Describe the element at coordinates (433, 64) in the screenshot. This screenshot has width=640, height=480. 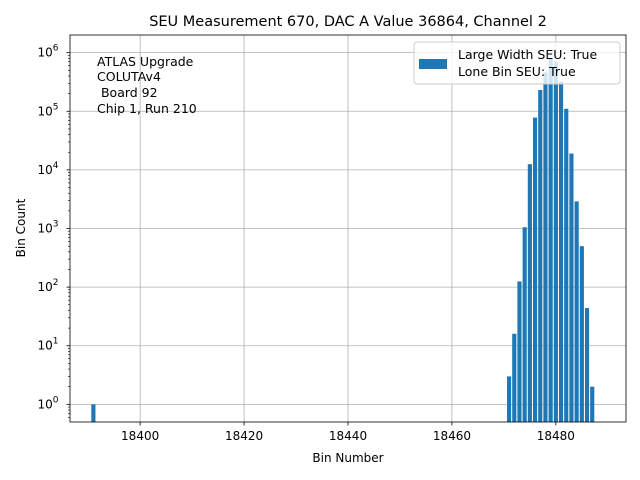
I see `legend-swatch` at that location.